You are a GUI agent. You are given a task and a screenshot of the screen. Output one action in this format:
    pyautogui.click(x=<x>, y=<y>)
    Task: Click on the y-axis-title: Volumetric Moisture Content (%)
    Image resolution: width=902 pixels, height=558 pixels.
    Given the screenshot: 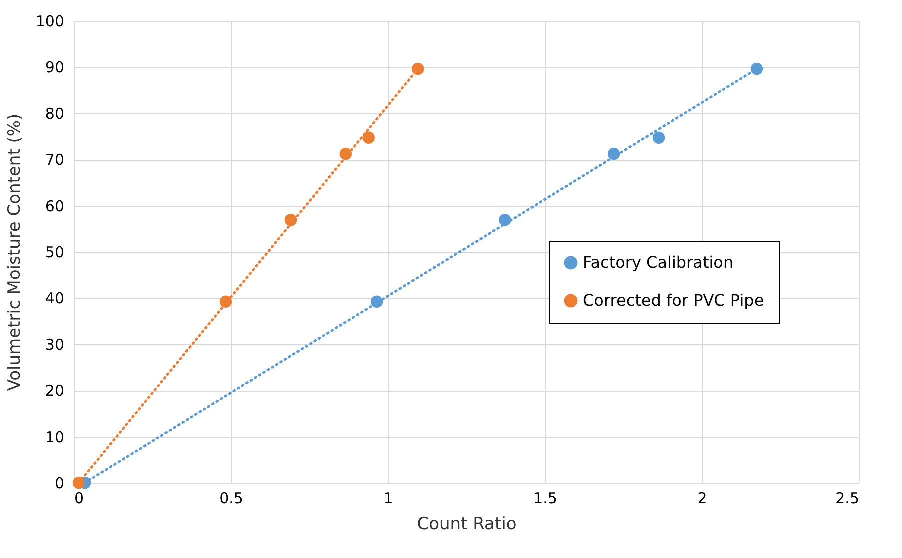 What is the action you would take?
    pyautogui.click(x=14, y=253)
    